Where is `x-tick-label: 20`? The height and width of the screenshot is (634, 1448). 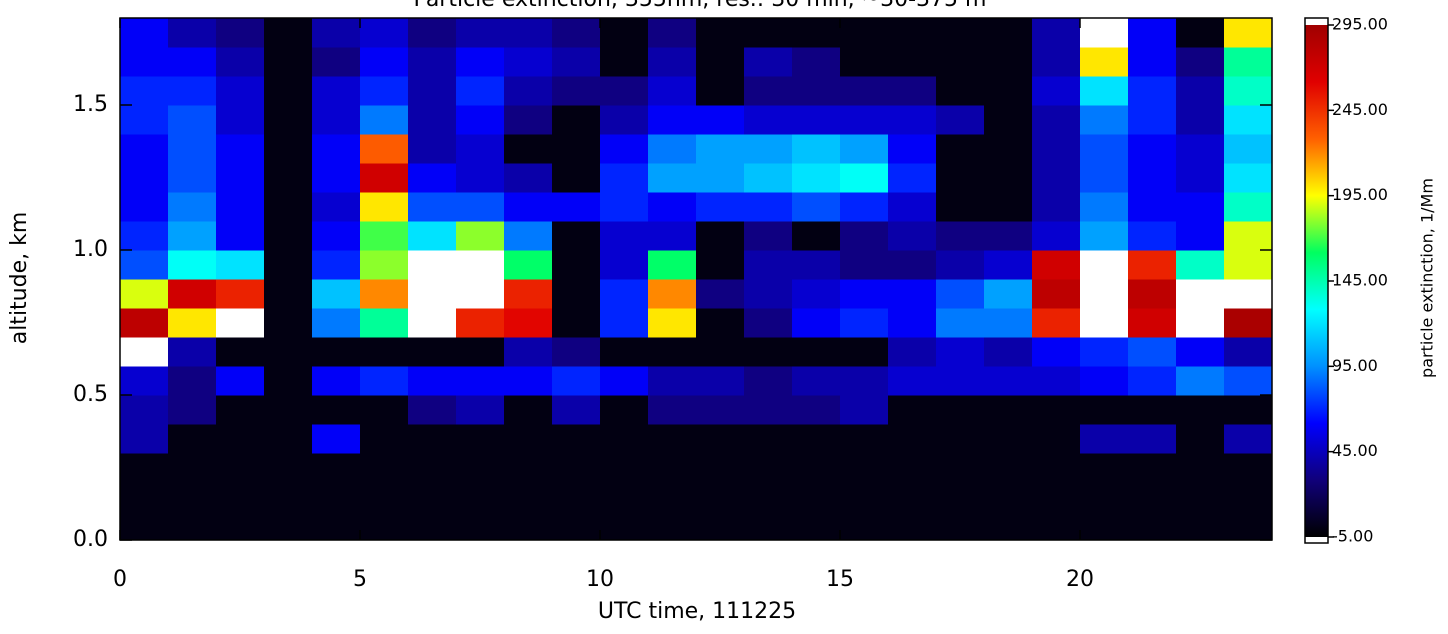
x-tick-label: 20 is located at coordinates (1080, 579).